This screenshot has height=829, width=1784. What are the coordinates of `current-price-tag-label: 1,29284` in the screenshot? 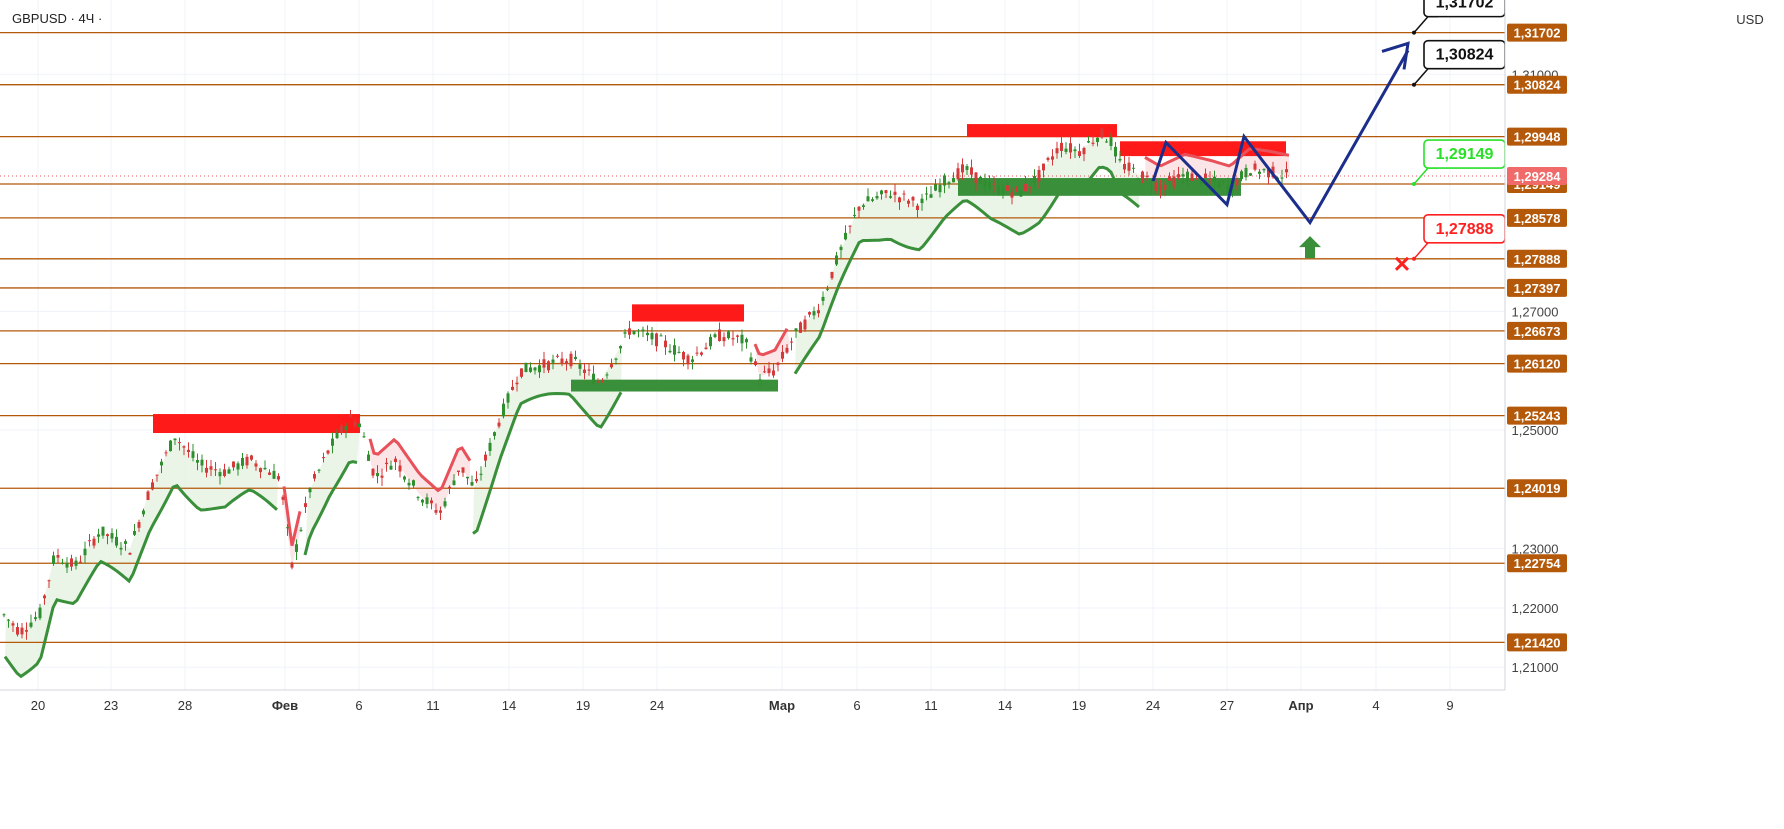 It's located at (1538, 176).